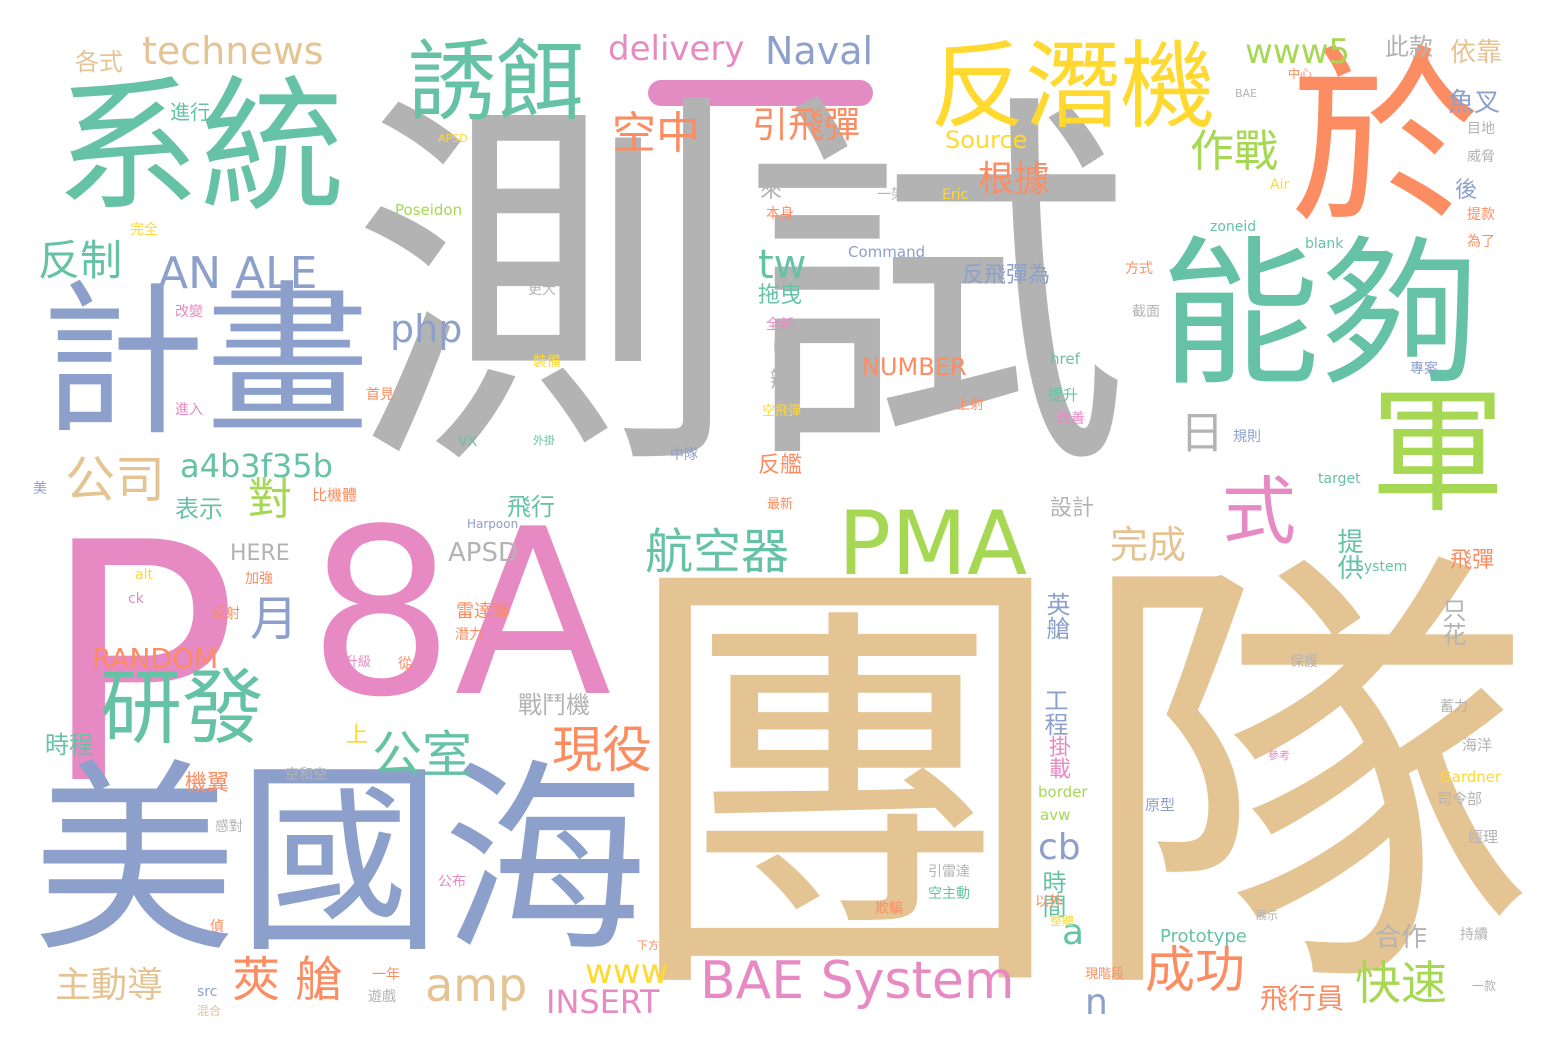 This screenshot has height=1052, width=1548. Describe the element at coordinates (684, 455) in the screenshot. I see `word-zhong-dui: 中隊` at that location.